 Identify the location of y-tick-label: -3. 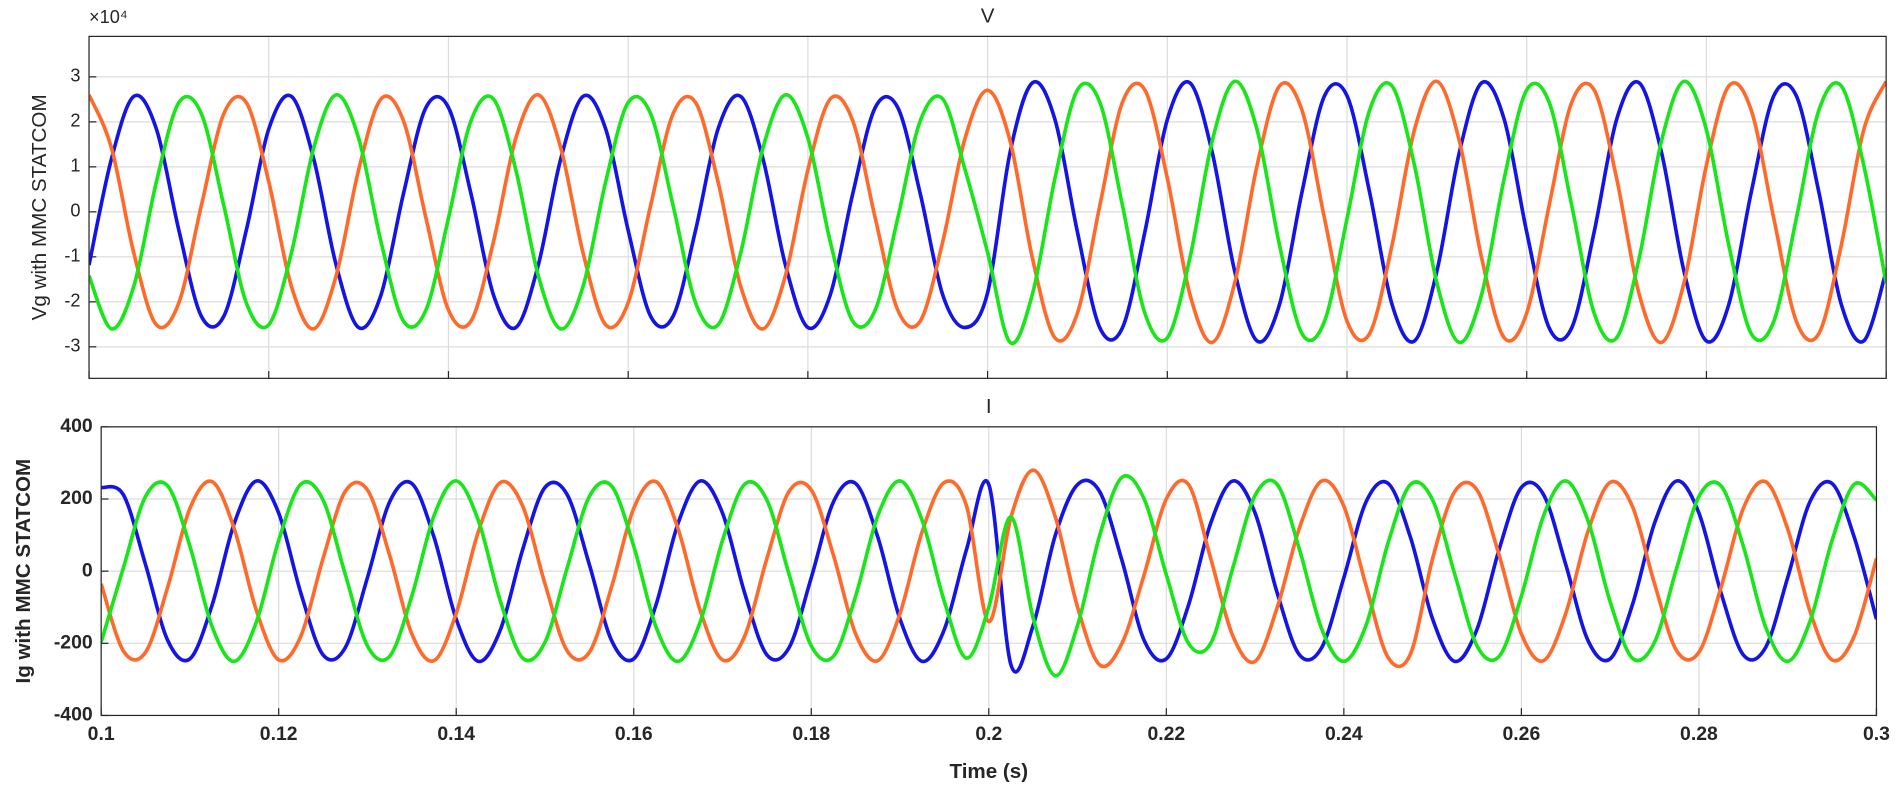
(72, 346).